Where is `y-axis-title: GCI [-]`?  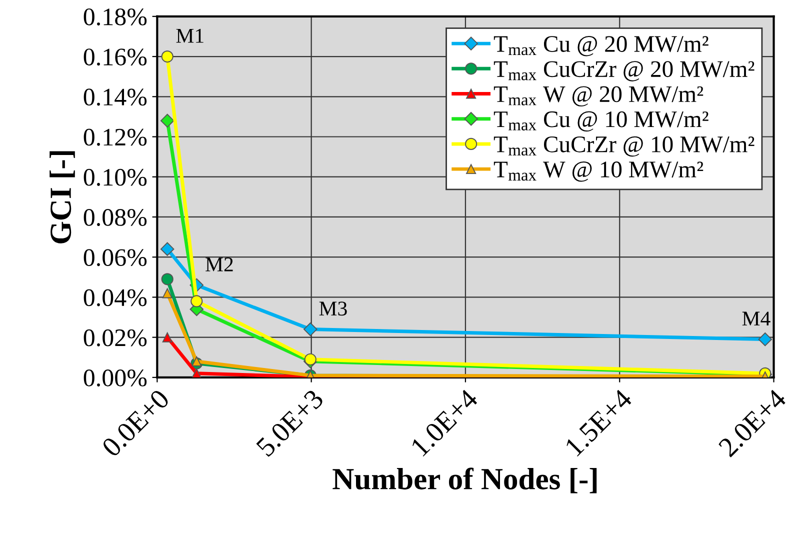 y-axis-title: GCI [-] is located at coordinates (62, 197).